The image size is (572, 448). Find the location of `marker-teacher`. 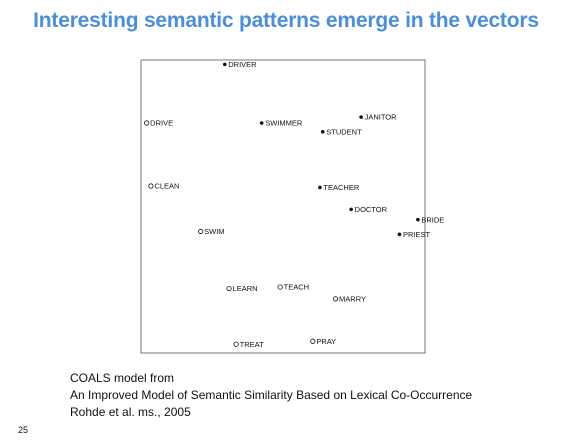

marker-teacher is located at coordinates (320, 187).